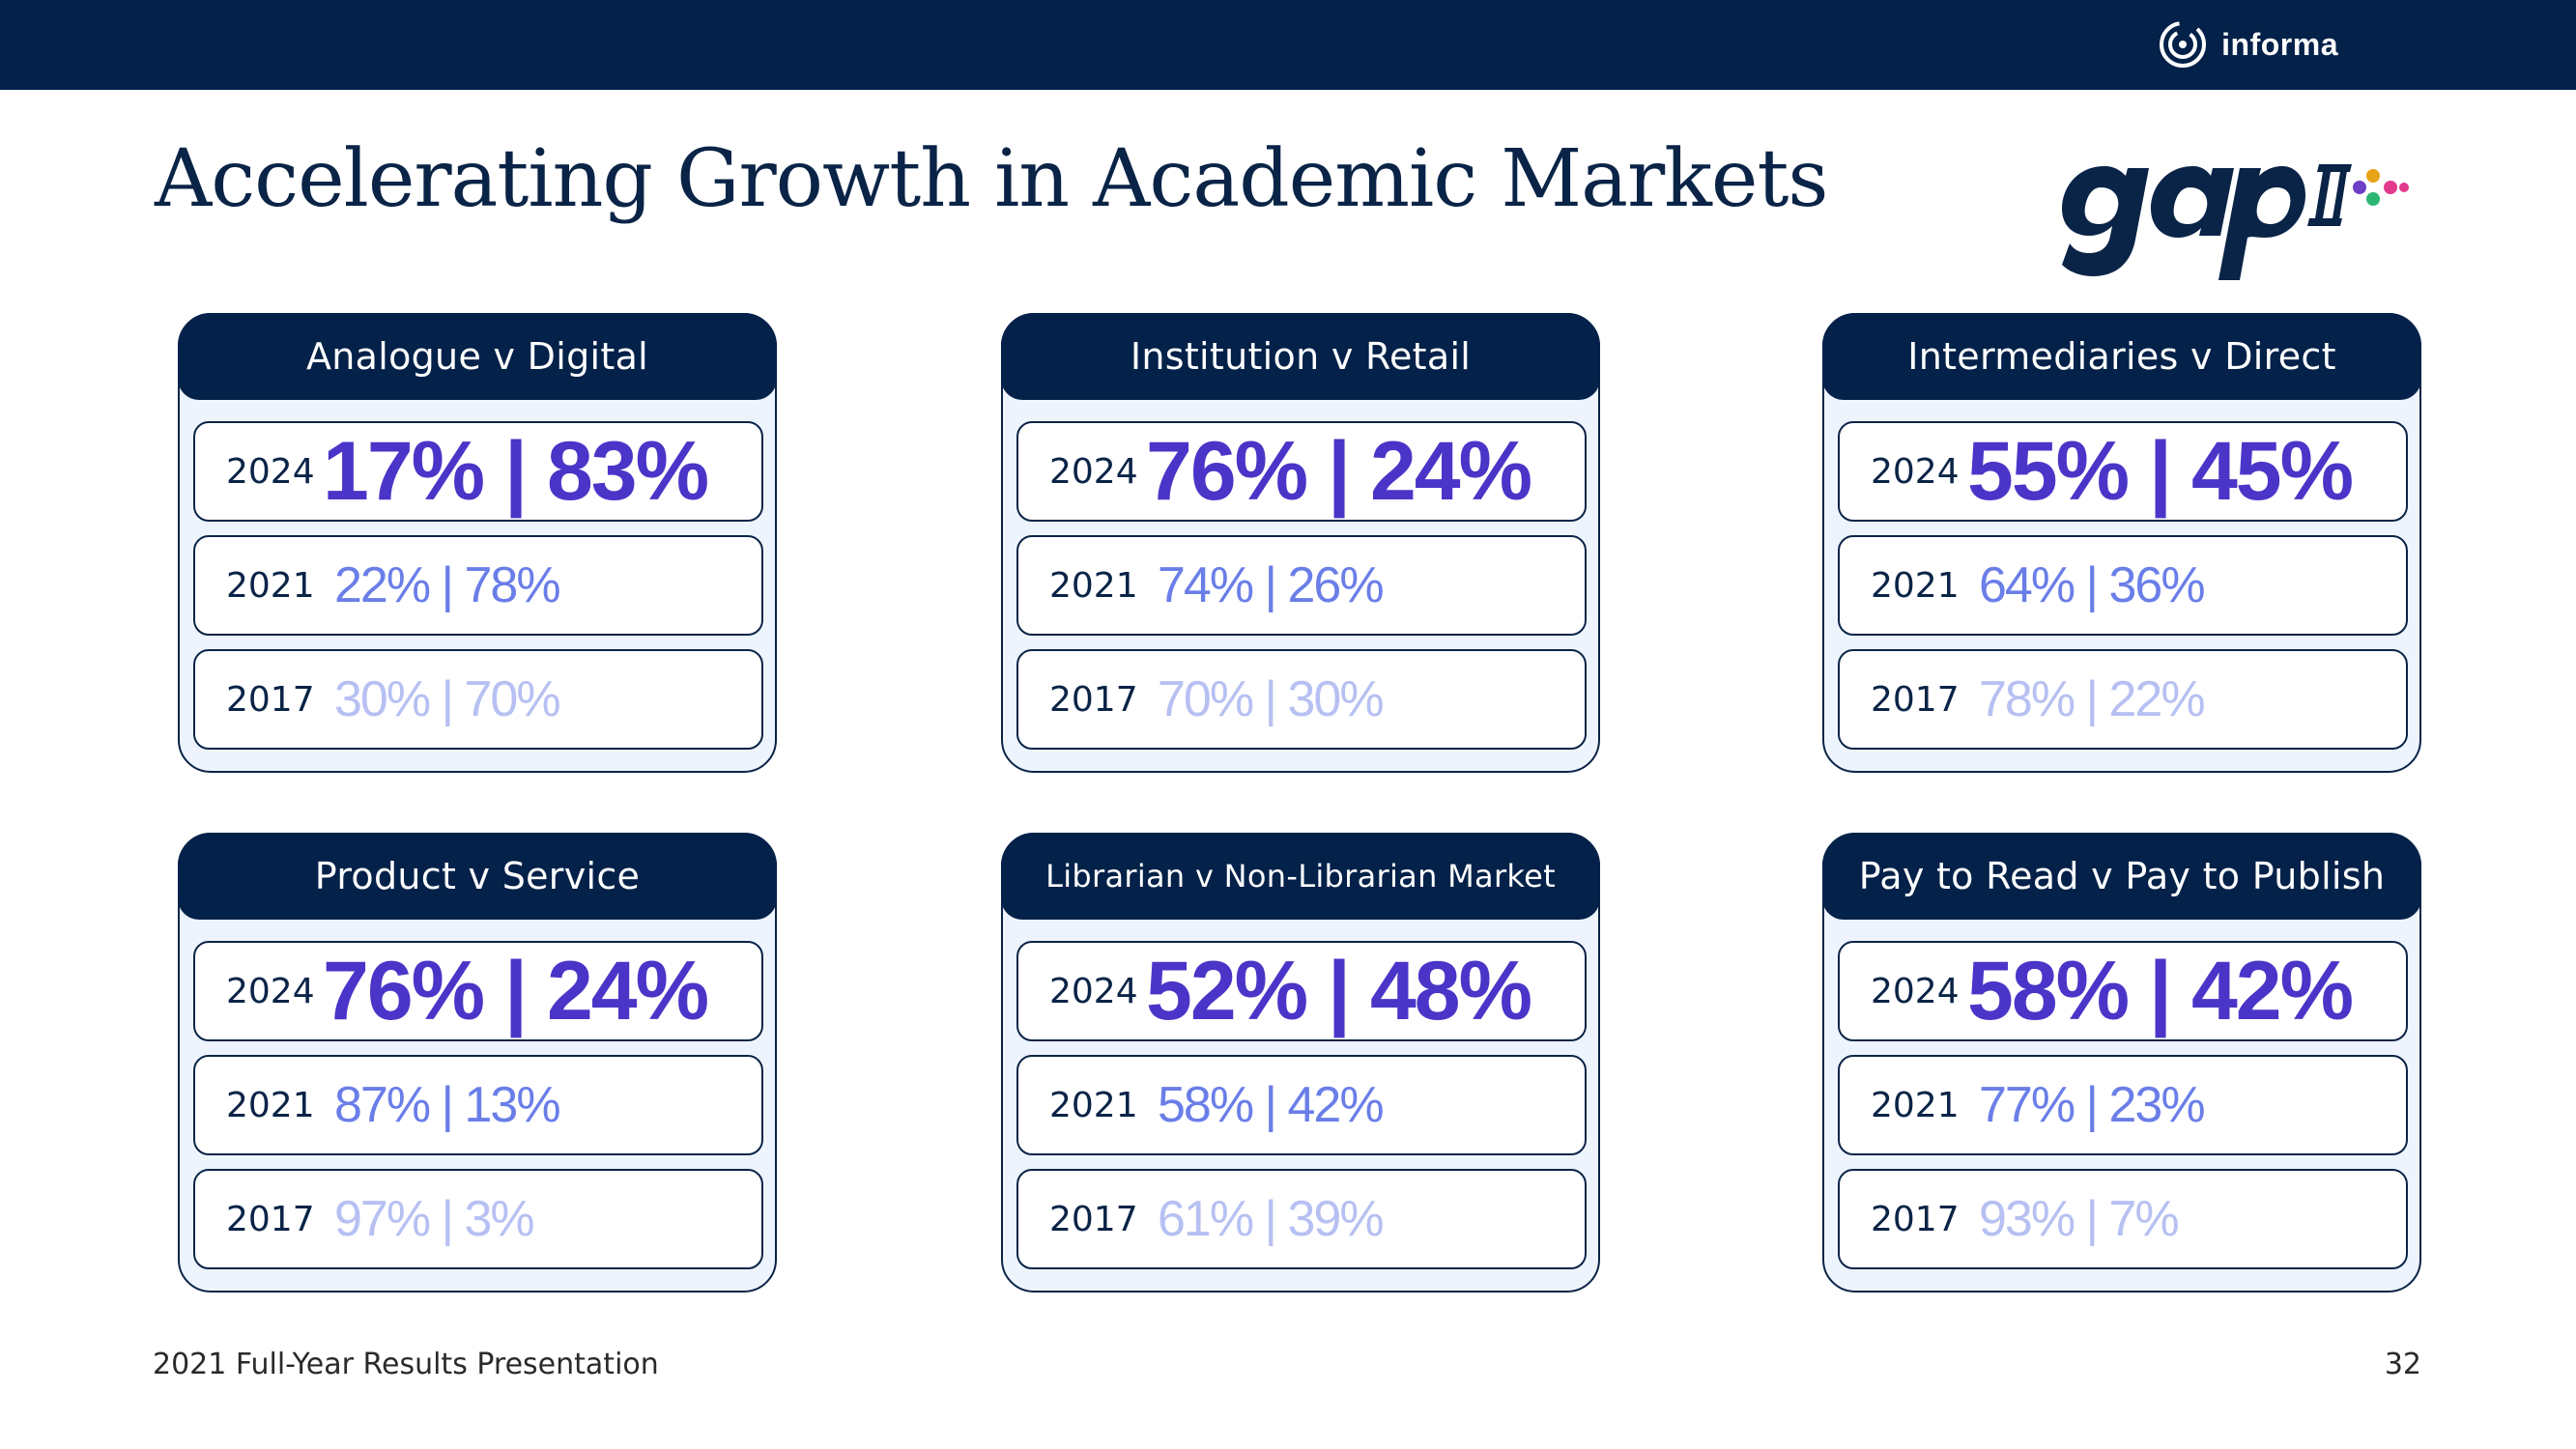  I want to click on page-title: Accelerating Growth in Academic Markets, so click(992, 179).